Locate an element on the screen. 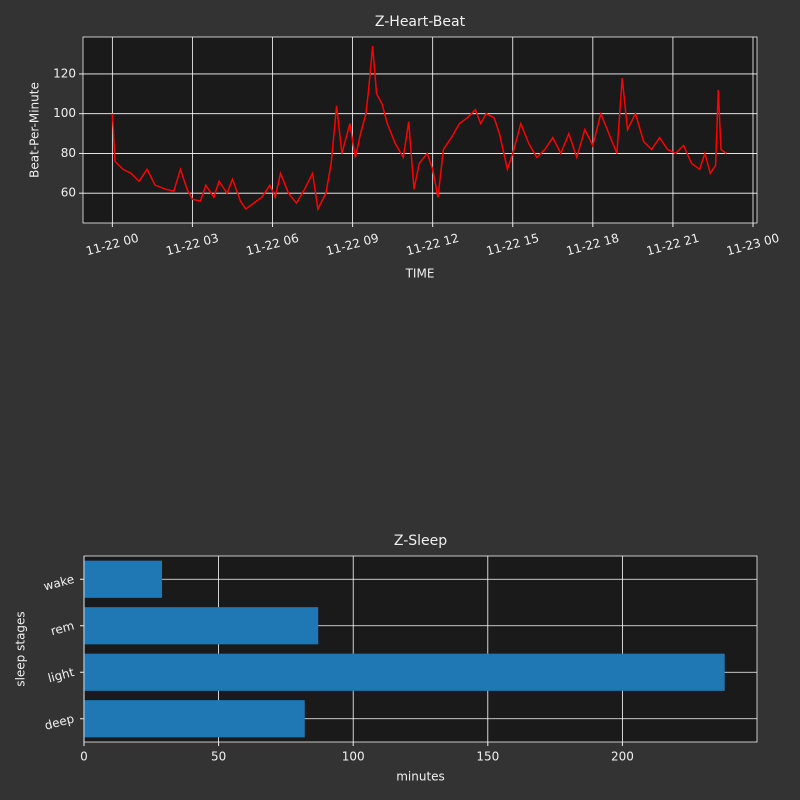 The height and width of the screenshot is (800, 800). x-tick-label: 11-22 21 is located at coordinates (673, 244).